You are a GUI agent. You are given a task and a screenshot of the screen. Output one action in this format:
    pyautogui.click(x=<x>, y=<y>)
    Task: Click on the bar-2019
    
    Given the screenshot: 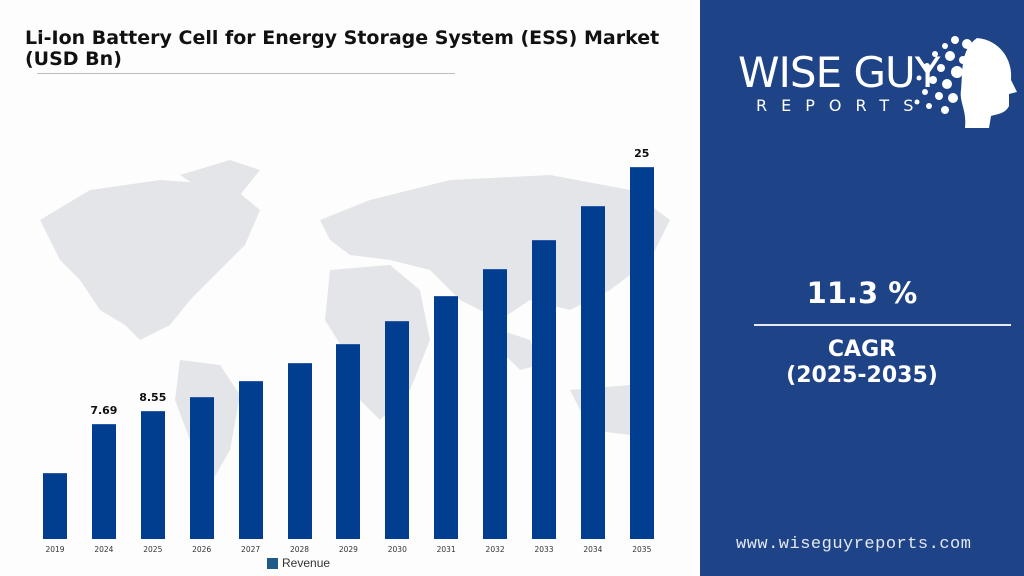 What is the action you would take?
    pyautogui.click(x=55, y=505)
    